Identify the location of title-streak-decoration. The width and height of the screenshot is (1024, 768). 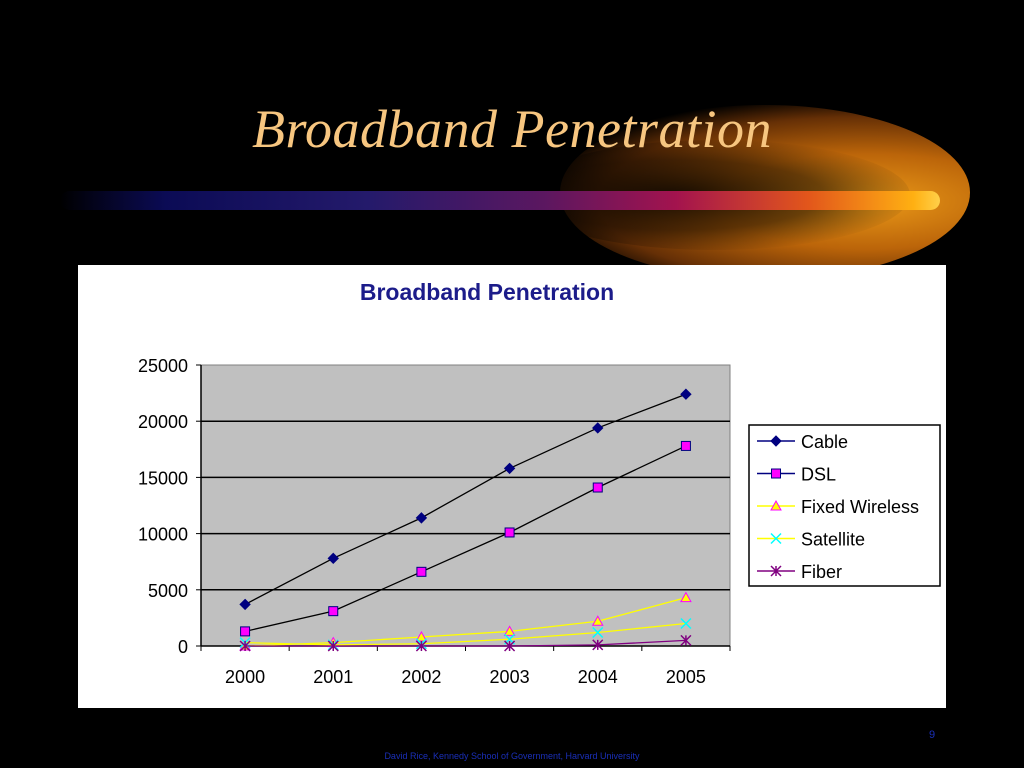
(500, 200).